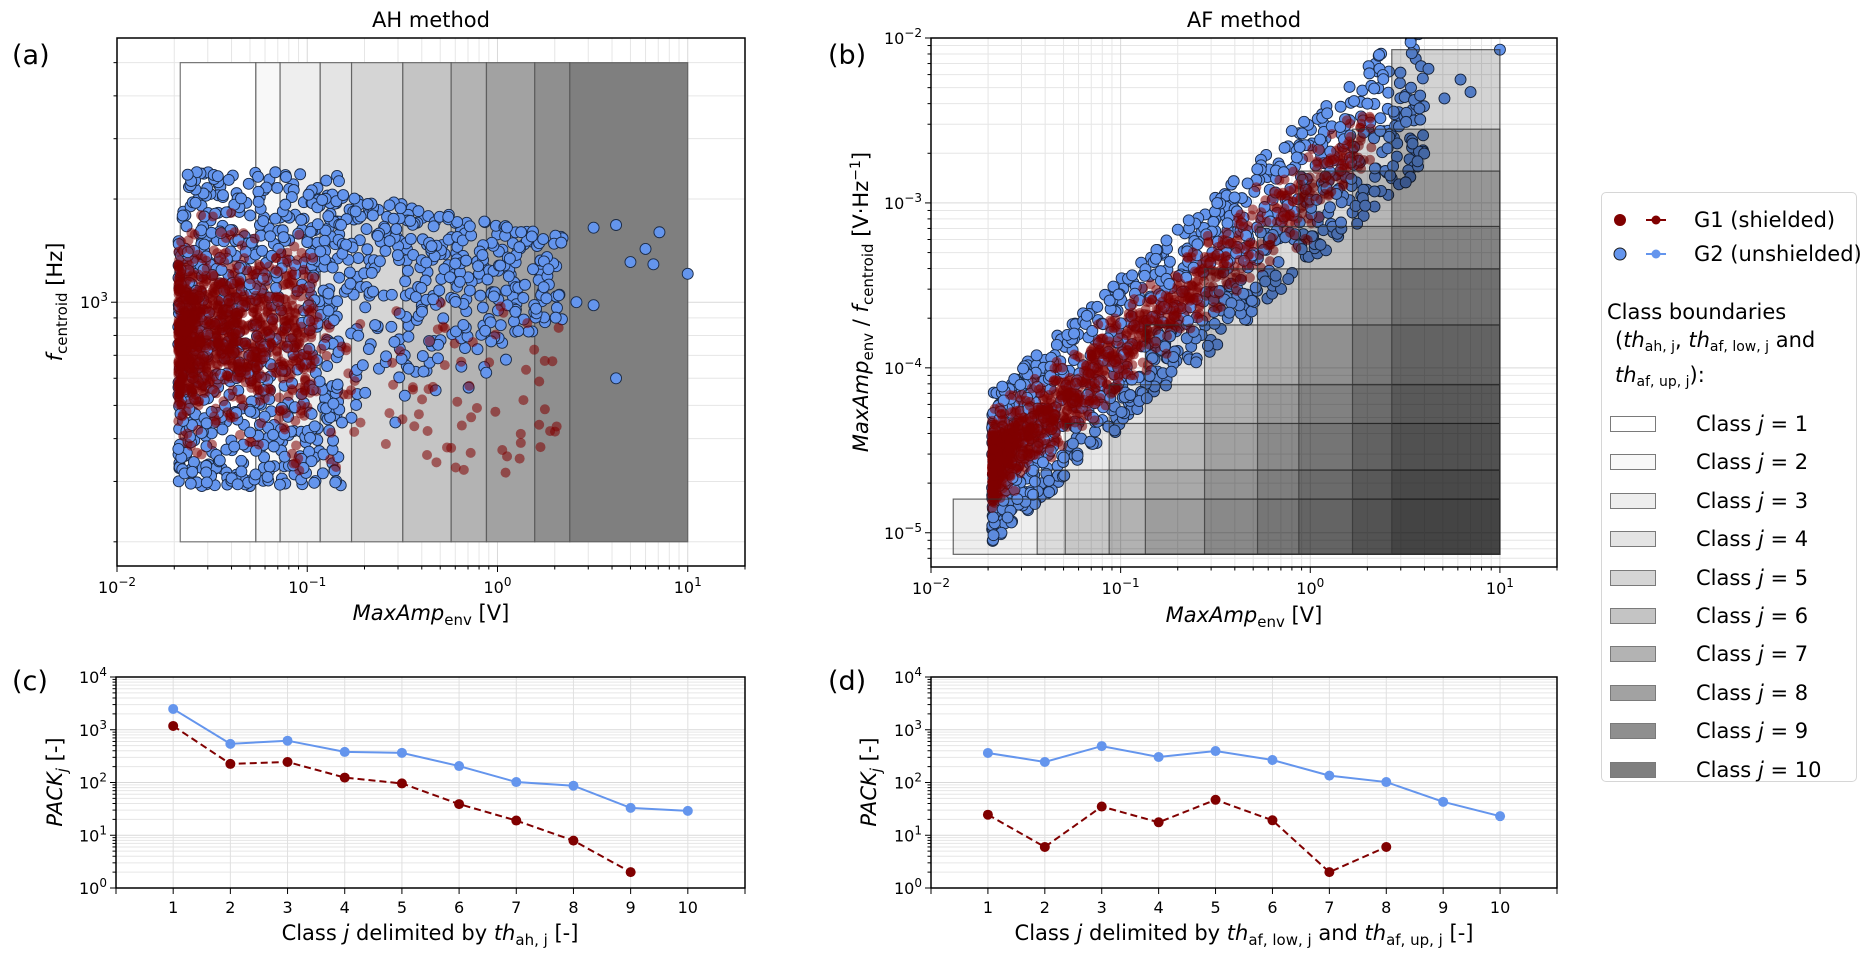 The image size is (1876, 955). I want to click on legend-item-class-9: Class j = 9, so click(1705, 731).